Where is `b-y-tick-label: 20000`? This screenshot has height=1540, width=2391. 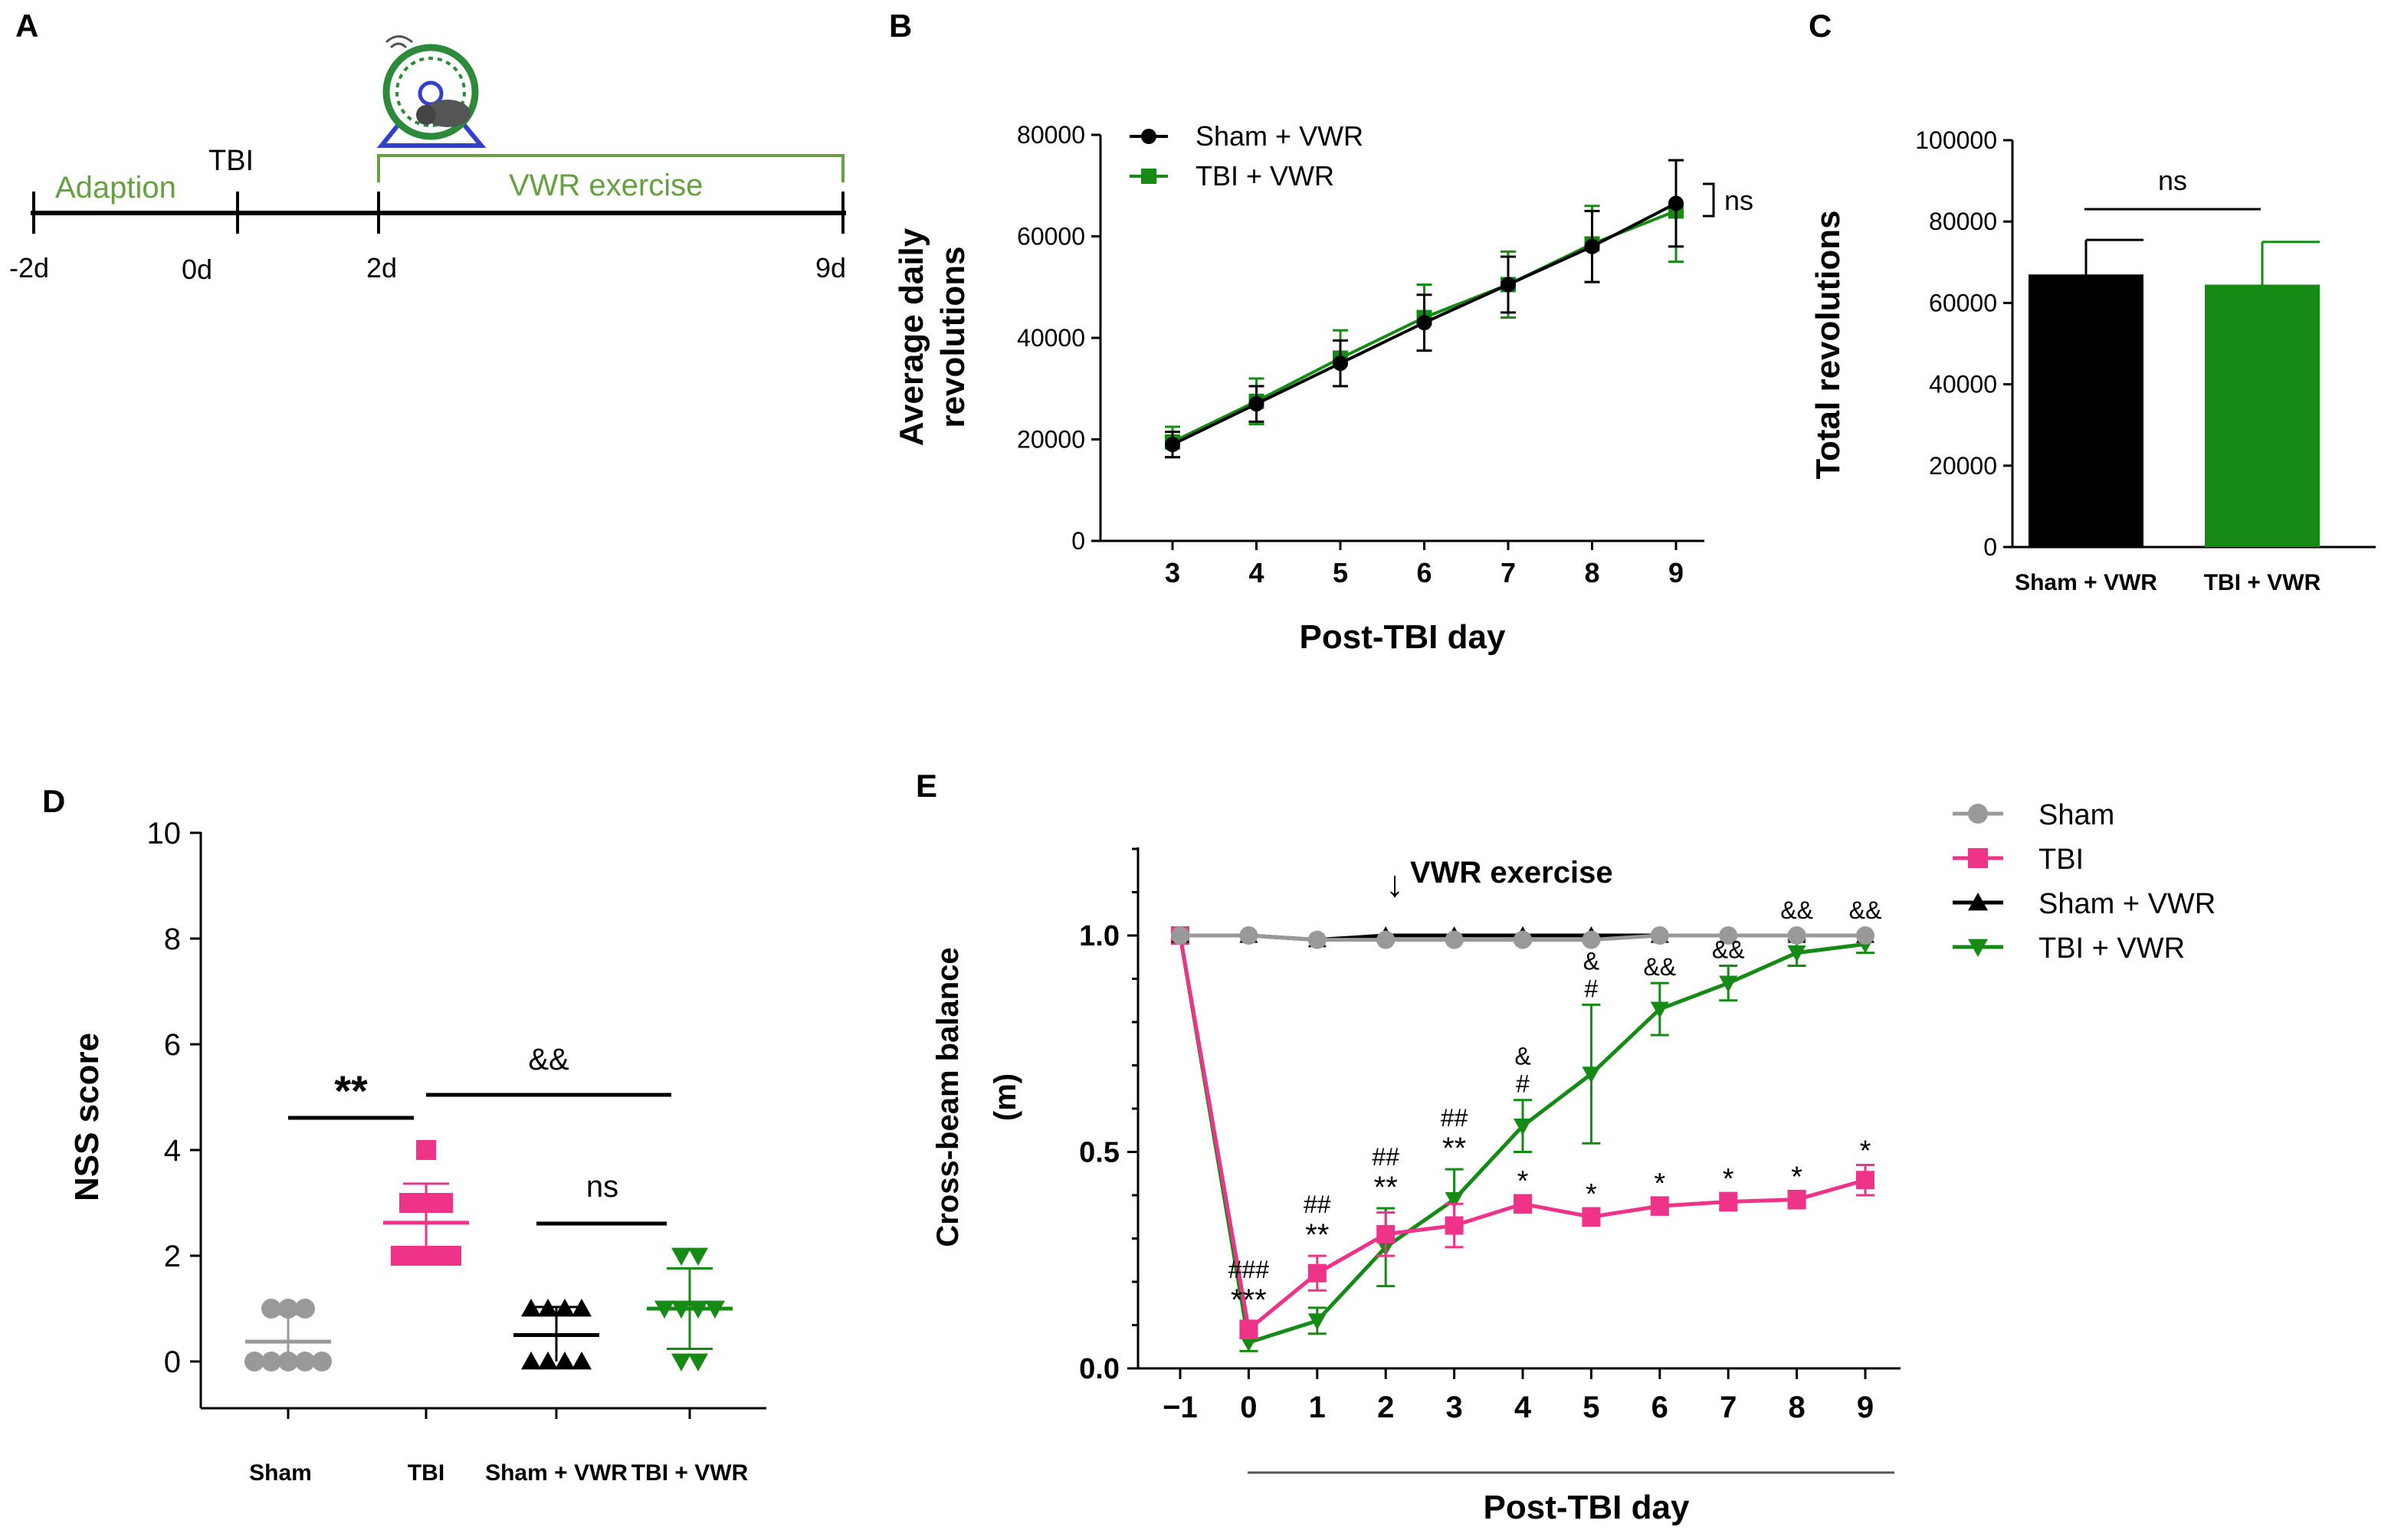 b-y-tick-label: 20000 is located at coordinates (1051, 440).